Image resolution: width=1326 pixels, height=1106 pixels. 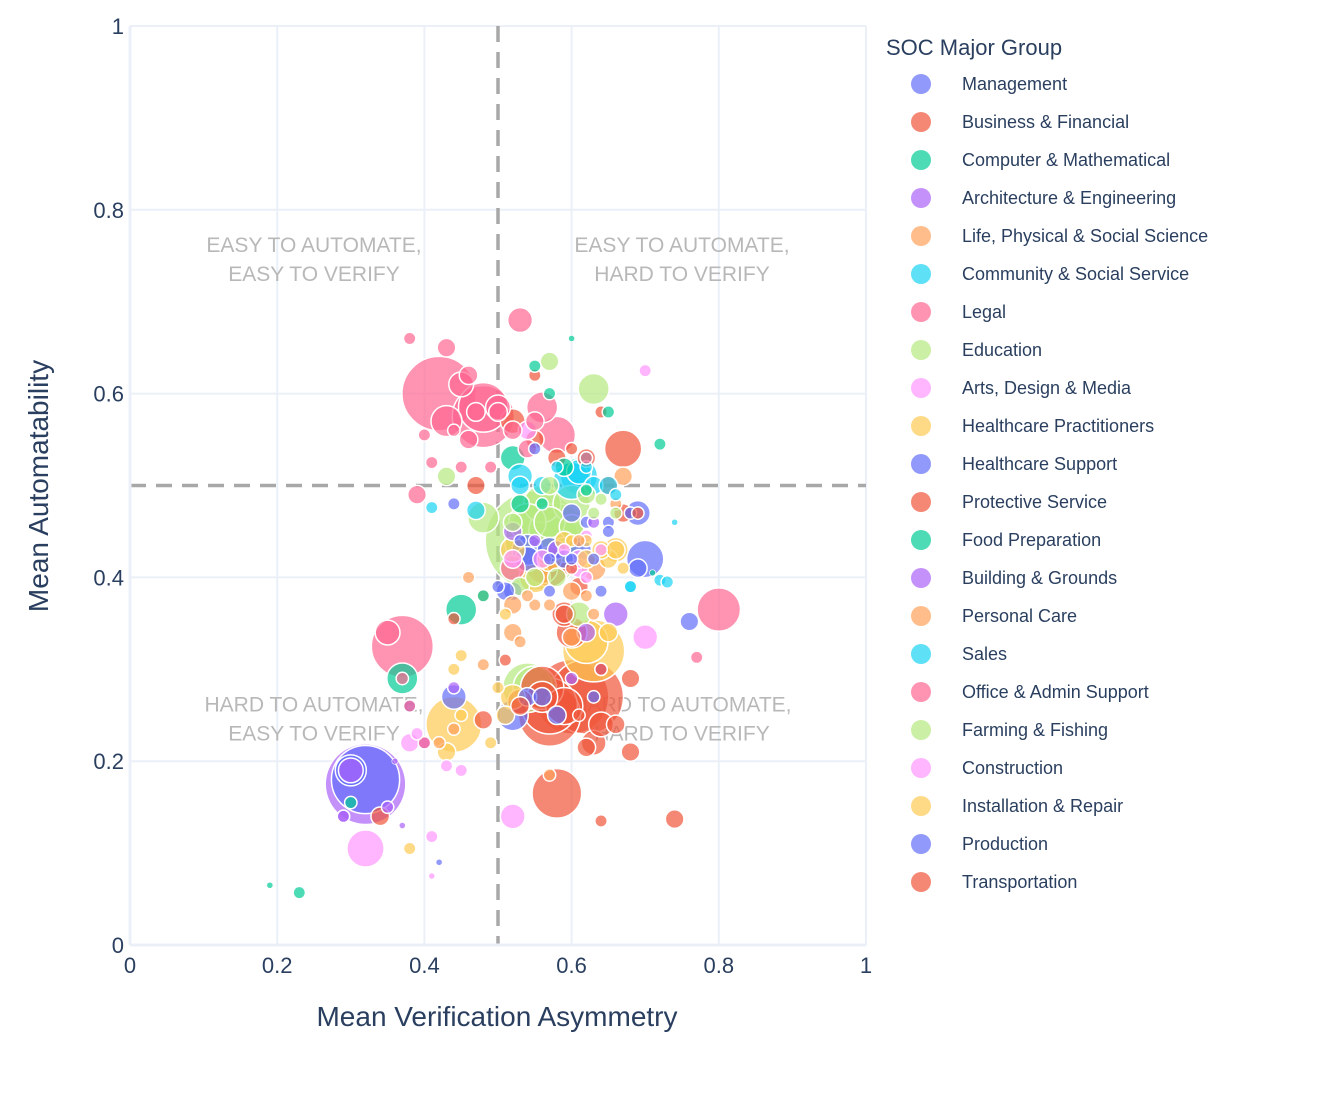 What do you see at coordinates (1059, 236) in the screenshot?
I see `legend-item-life-physical-social-science: Life, Physical & Social Science` at bounding box center [1059, 236].